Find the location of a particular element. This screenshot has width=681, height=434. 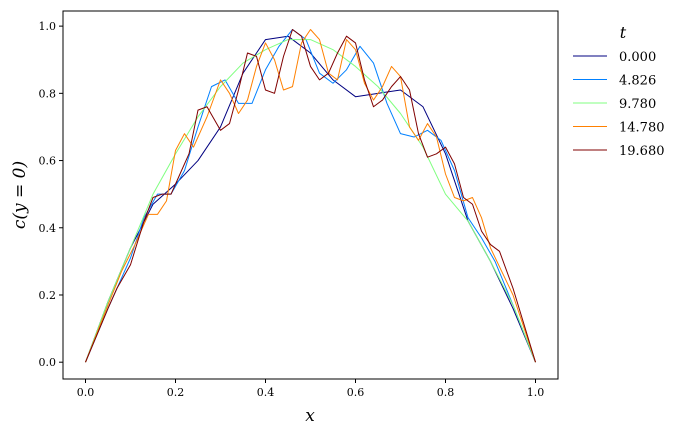

y-tick-label: 0.6 is located at coordinates (48, 161).